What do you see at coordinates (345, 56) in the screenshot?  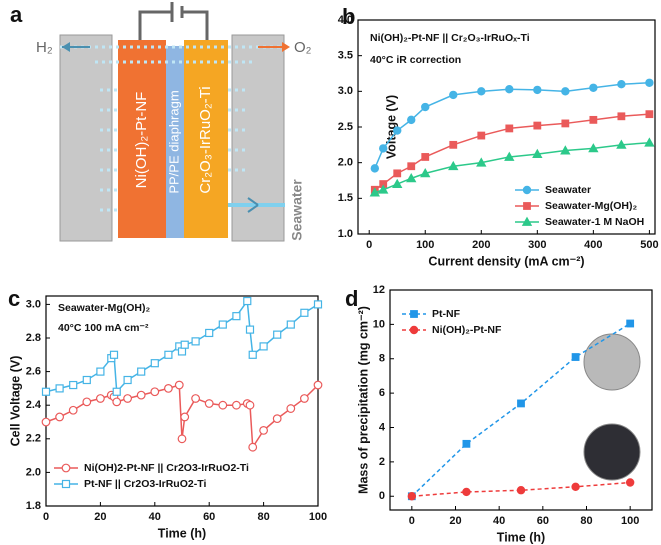 I see `y-tick-label: 3.5` at bounding box center [345, 56].